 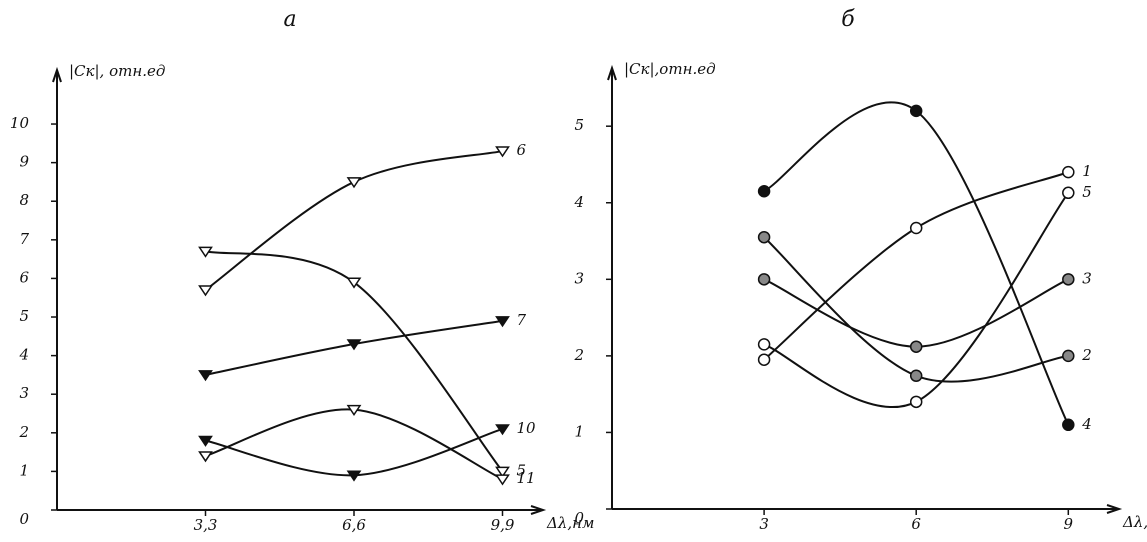 What do you see at coordinates (1069, 524) in the screenshot?
I see `x-tick-label: 9` at bounding box center [1069, 524].